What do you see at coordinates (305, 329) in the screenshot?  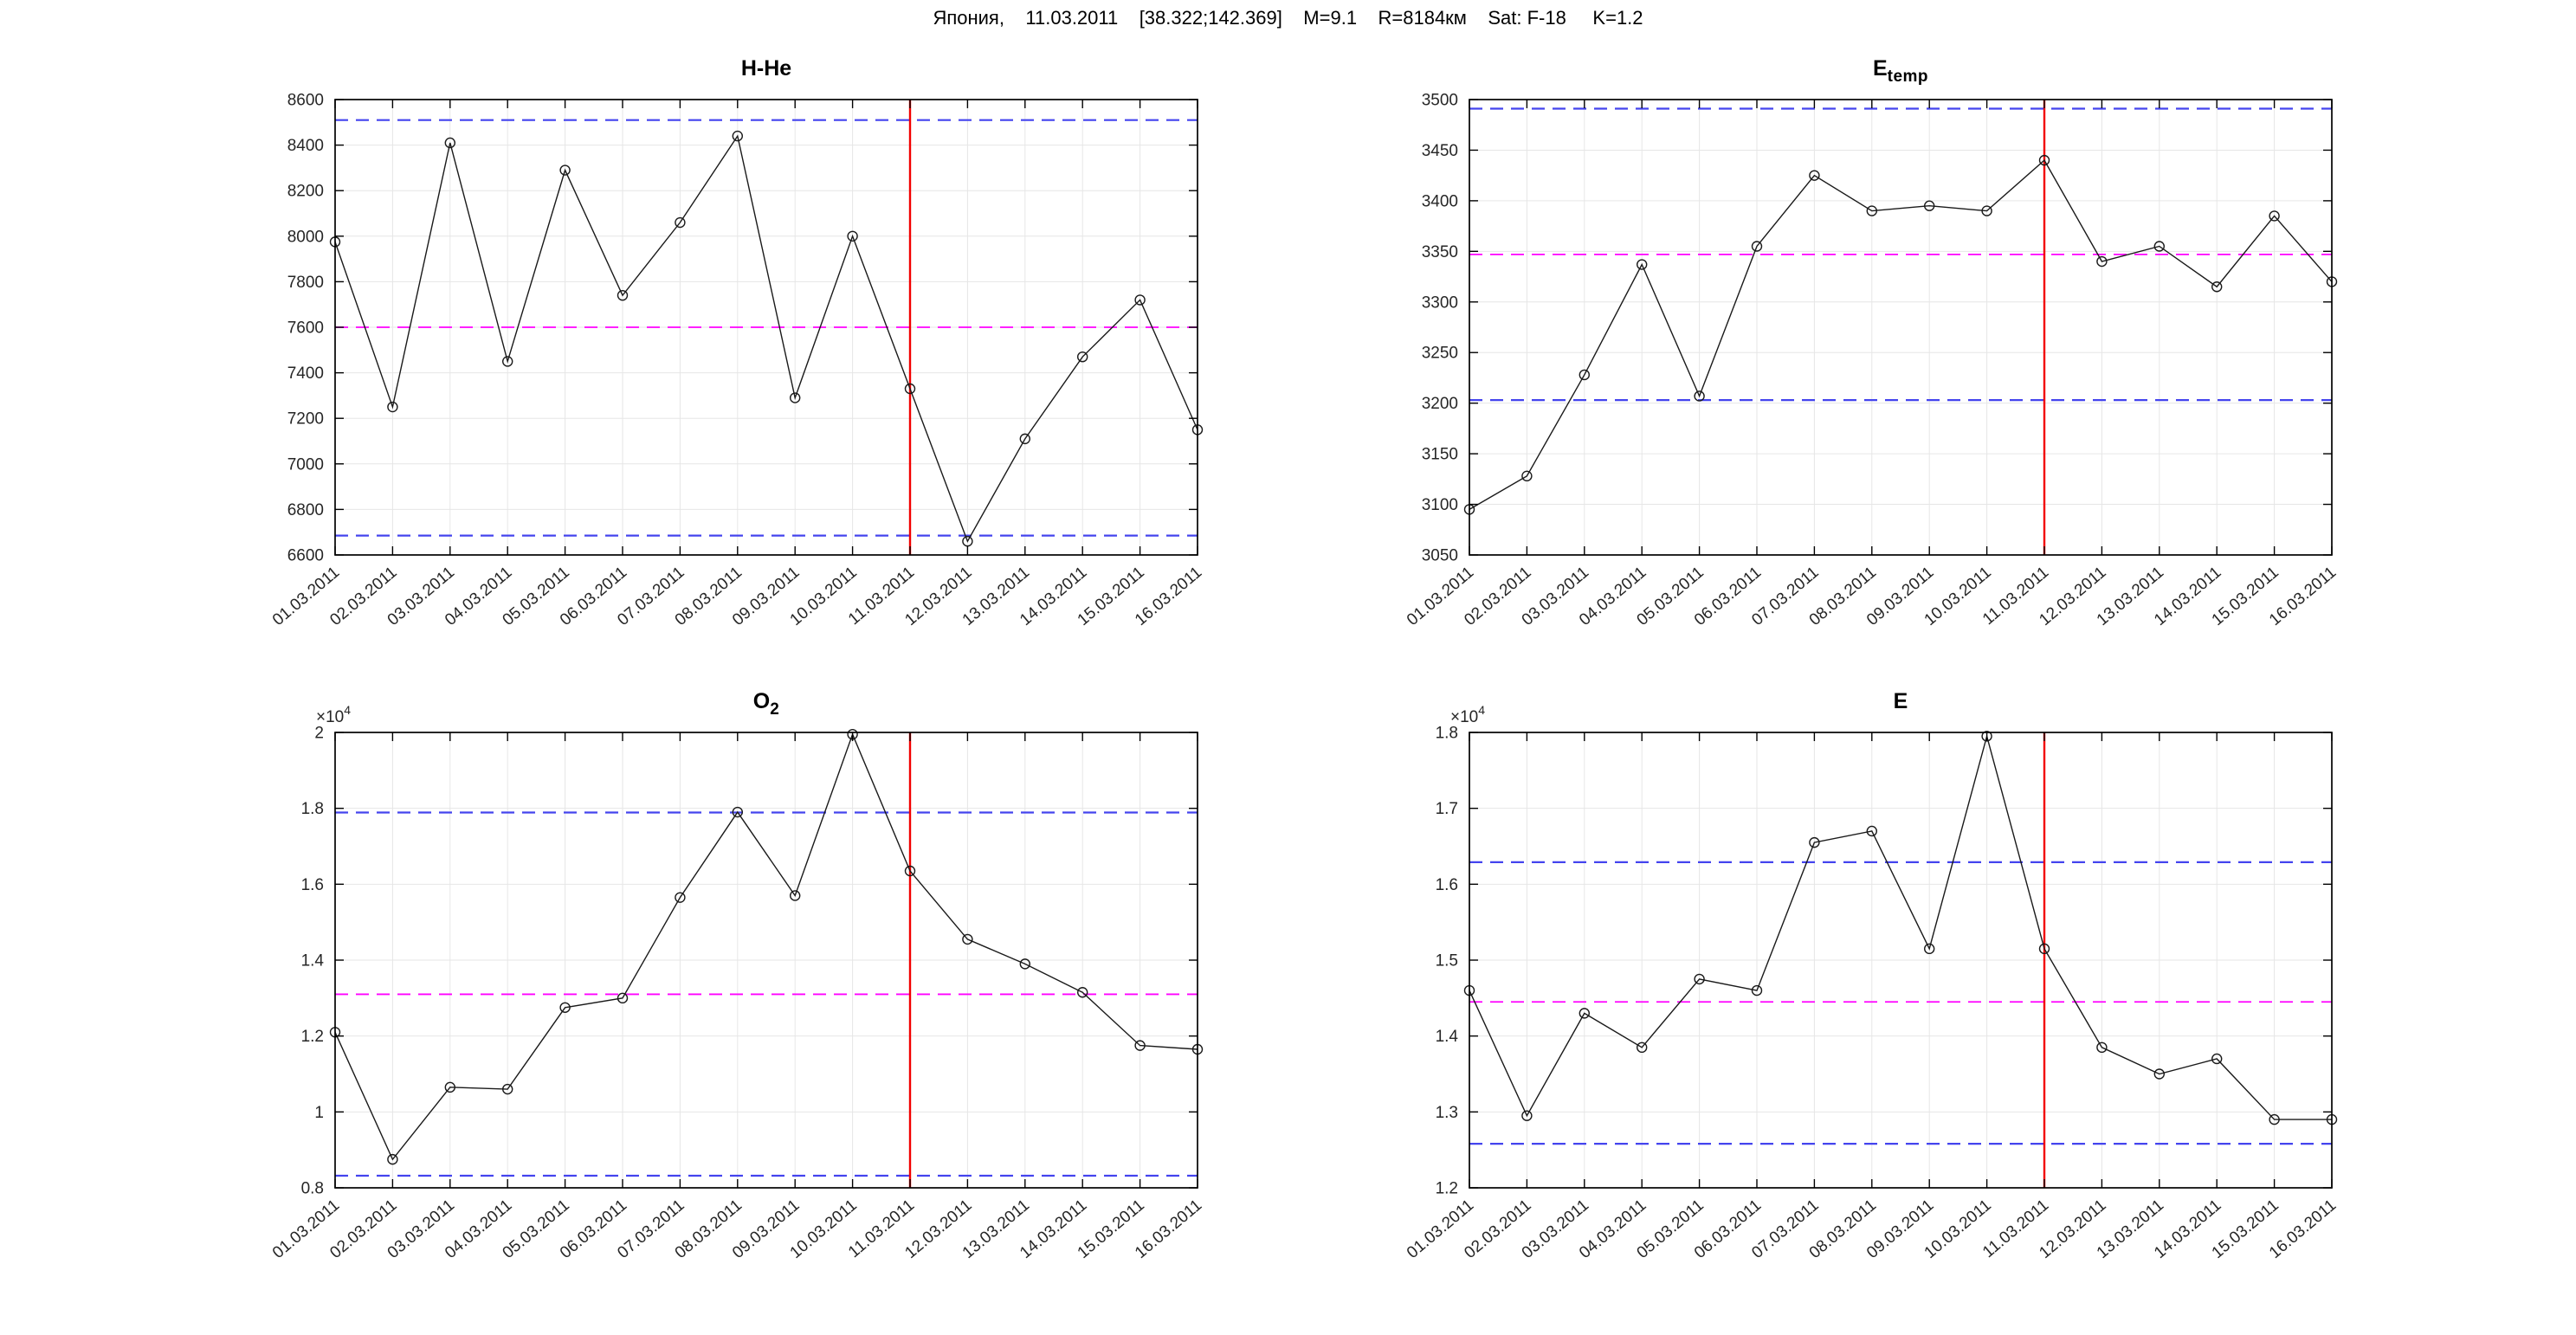 I see `y-tick-label: 7600` at bounding box center [305, 329].